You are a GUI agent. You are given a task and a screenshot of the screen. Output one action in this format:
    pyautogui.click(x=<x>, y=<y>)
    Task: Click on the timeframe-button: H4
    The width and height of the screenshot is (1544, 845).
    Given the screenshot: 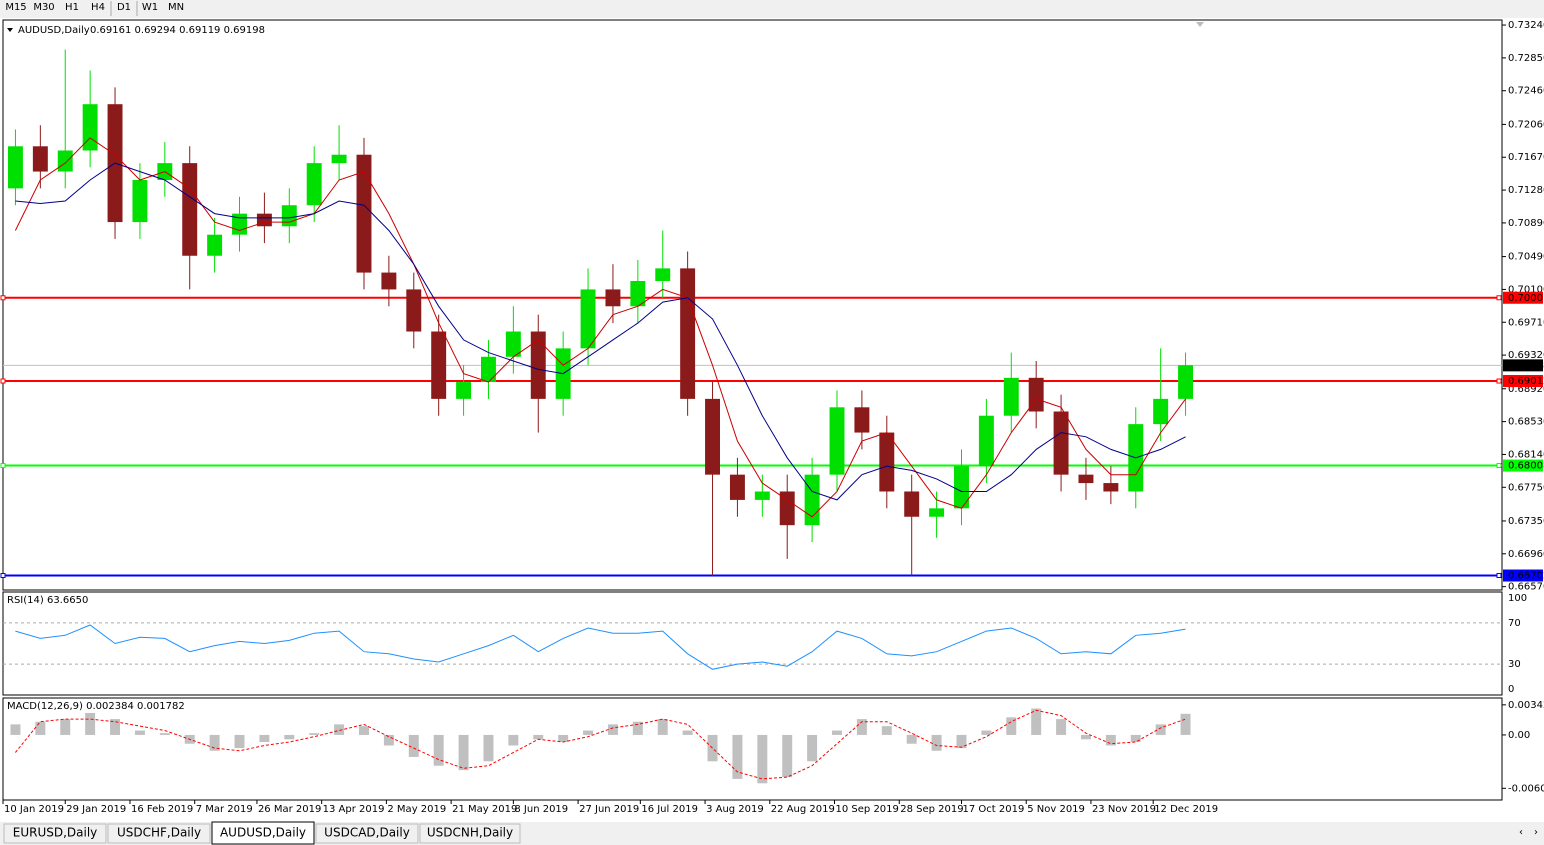 What is the action you would take?
    pyautogui.click(x=98, y=7)
    